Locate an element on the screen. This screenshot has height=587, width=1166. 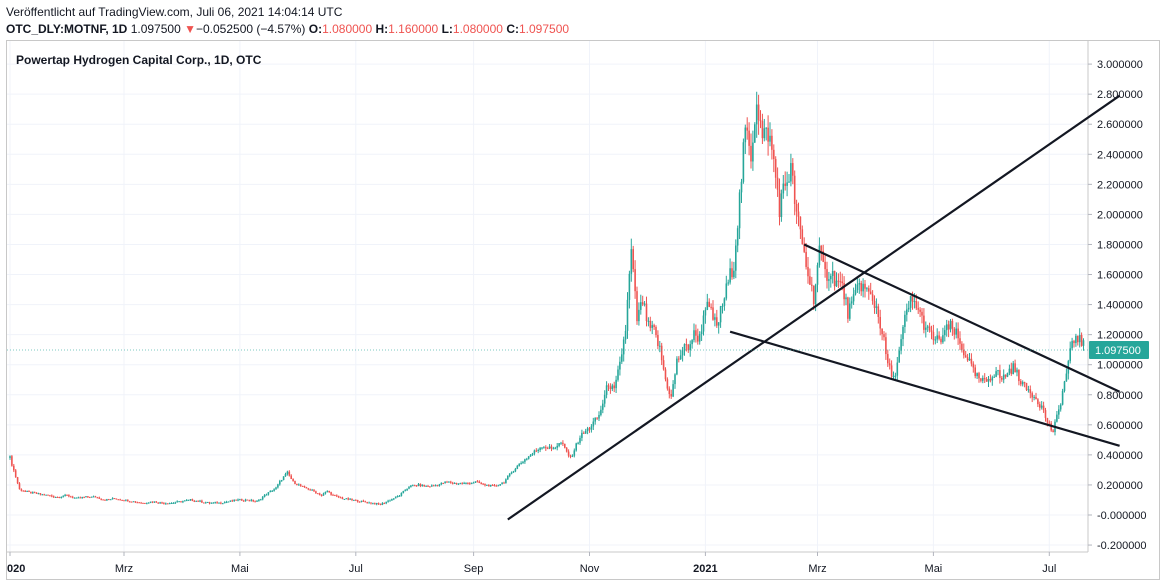
y-tick-label: 2.600000 is located at coordinates (1120, 125).